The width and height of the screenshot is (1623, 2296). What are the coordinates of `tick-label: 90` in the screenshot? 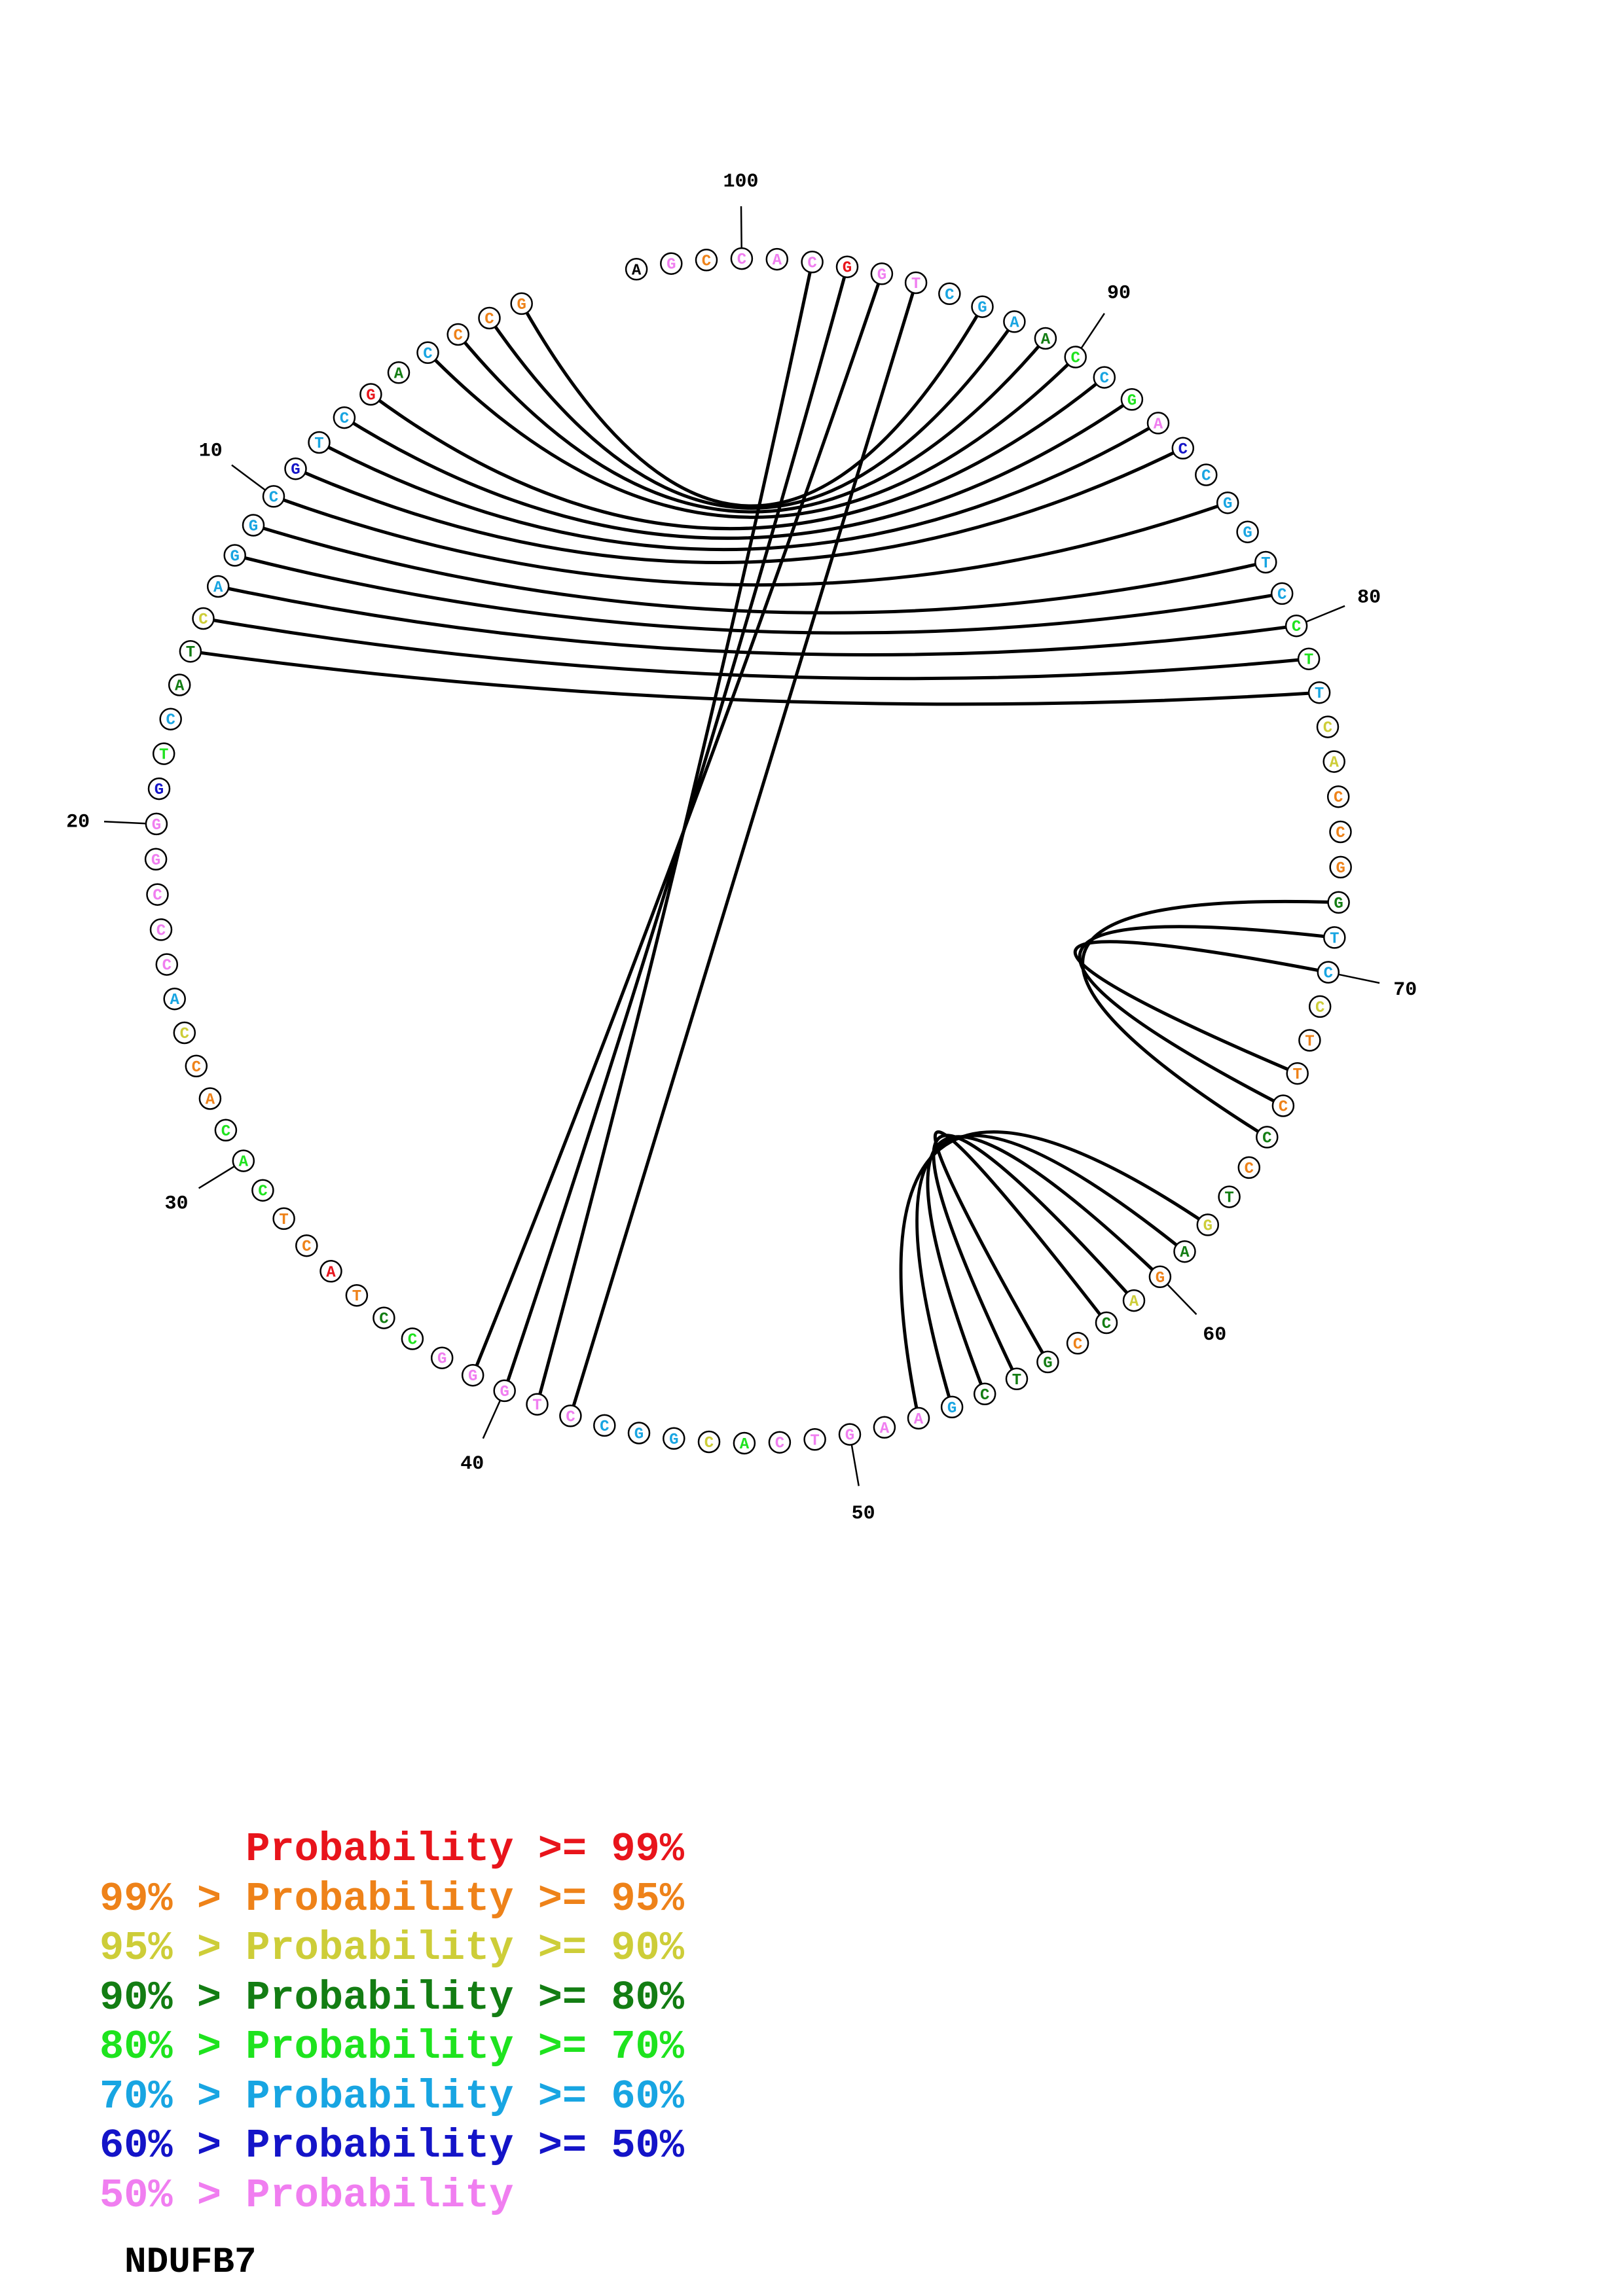 It's located at (1119, 293).